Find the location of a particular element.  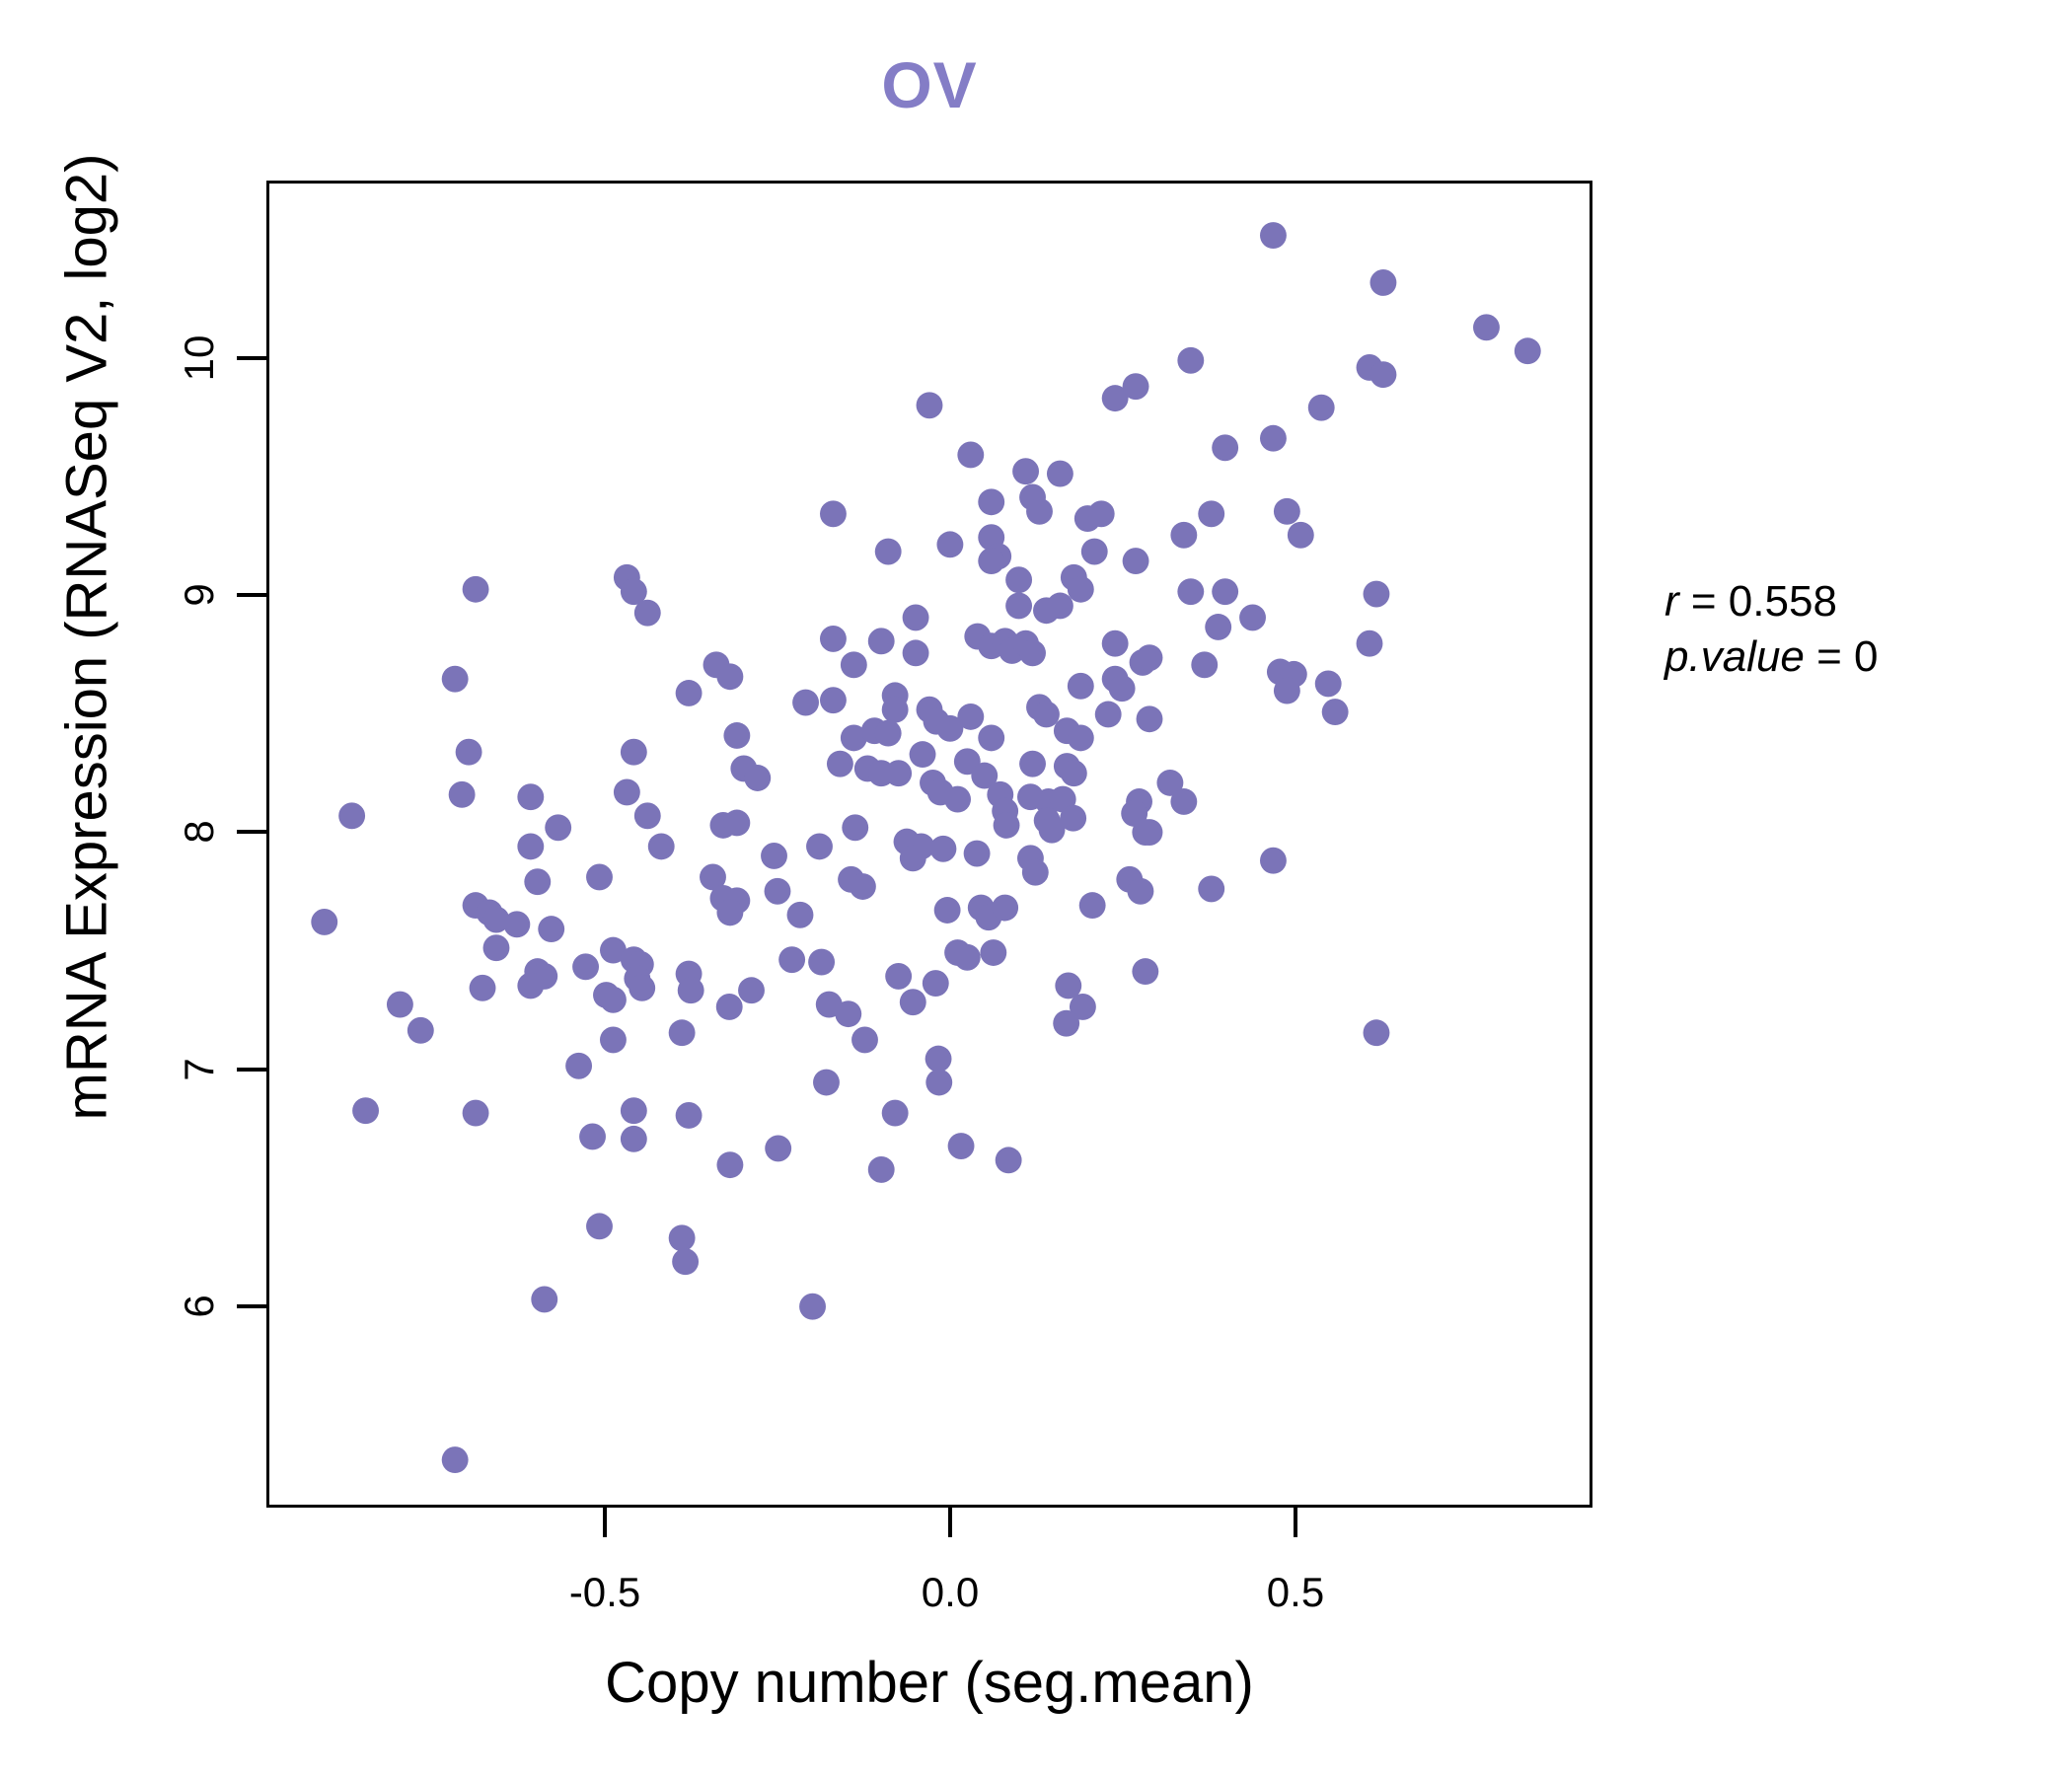

correlation-r-line: r = 0.558 is located at coordinates (1772, 602).